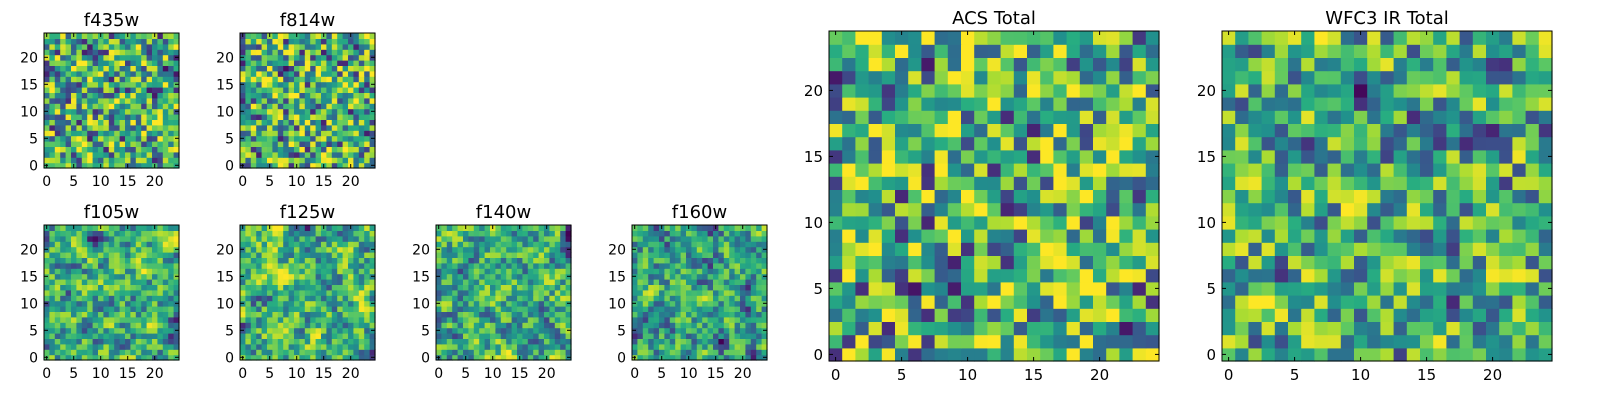 Image resolution: width=1600 pixels, height=400 pixels. I want to click on y-tick-label: 5, so click(33, 139).